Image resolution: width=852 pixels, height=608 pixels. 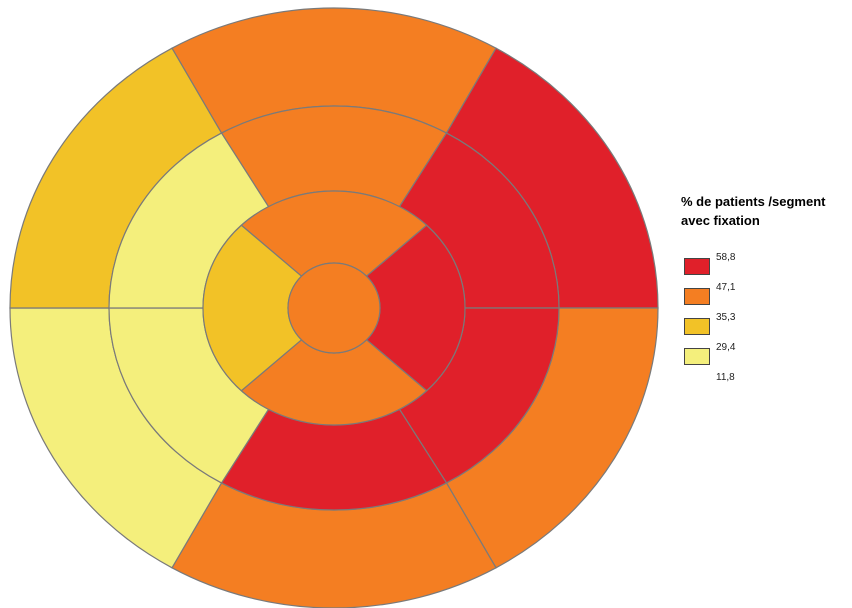 I want to click on legend-title-line-2: avec fixation, so click(x=720, y=220).